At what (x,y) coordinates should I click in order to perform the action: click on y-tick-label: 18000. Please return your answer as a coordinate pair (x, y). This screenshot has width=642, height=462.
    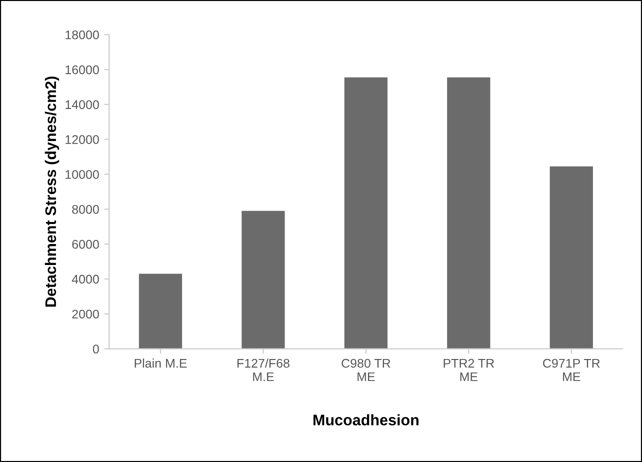
    Looking at the image, I should click on (82, 35).